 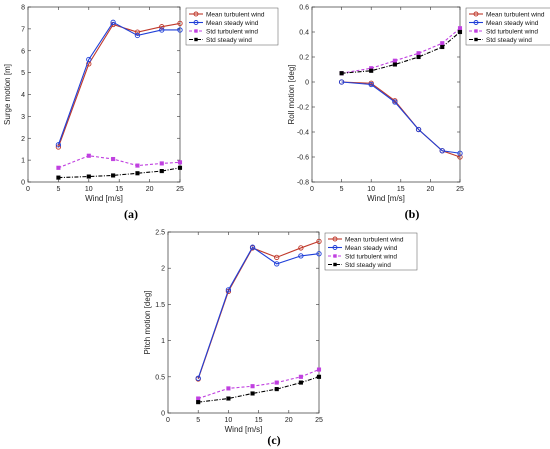 What do you see at coordinates (23, 29) in the screenshot?
I see `y-tick-label: 7` at bounding box center [23, 29].